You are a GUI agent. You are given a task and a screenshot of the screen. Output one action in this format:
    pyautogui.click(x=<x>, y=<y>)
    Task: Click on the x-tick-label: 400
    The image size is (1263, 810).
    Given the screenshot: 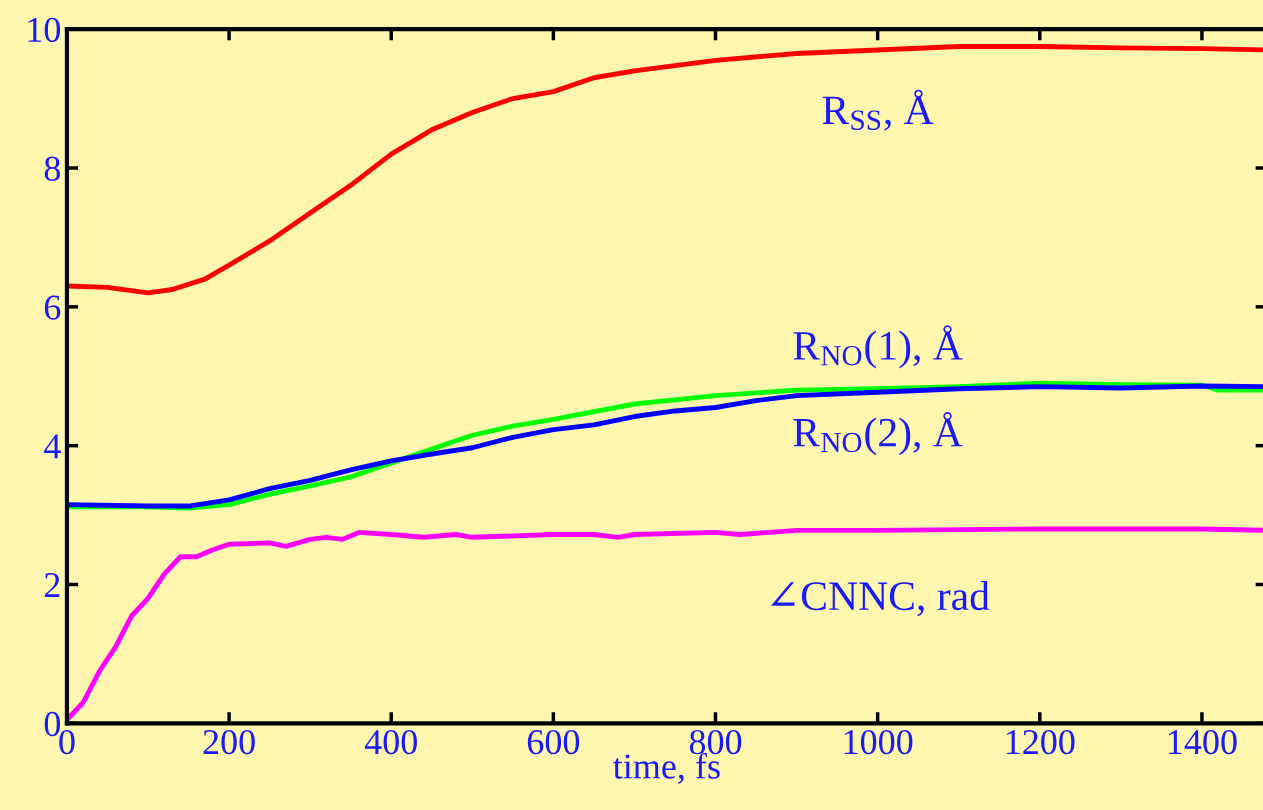 What is the action you would take?
    pyautogui.click(x=390, y=742)
    